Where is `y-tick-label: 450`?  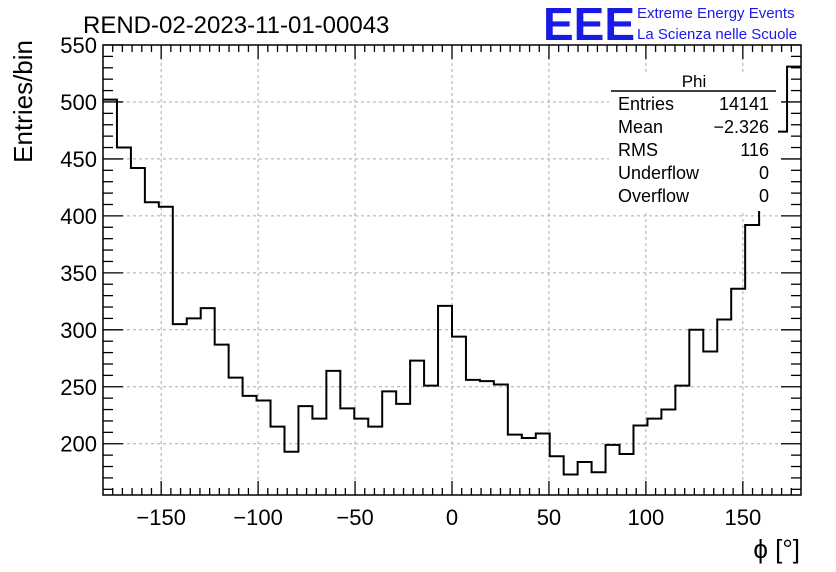 y-tick-label: 450 is located at coordinates (78, 159).